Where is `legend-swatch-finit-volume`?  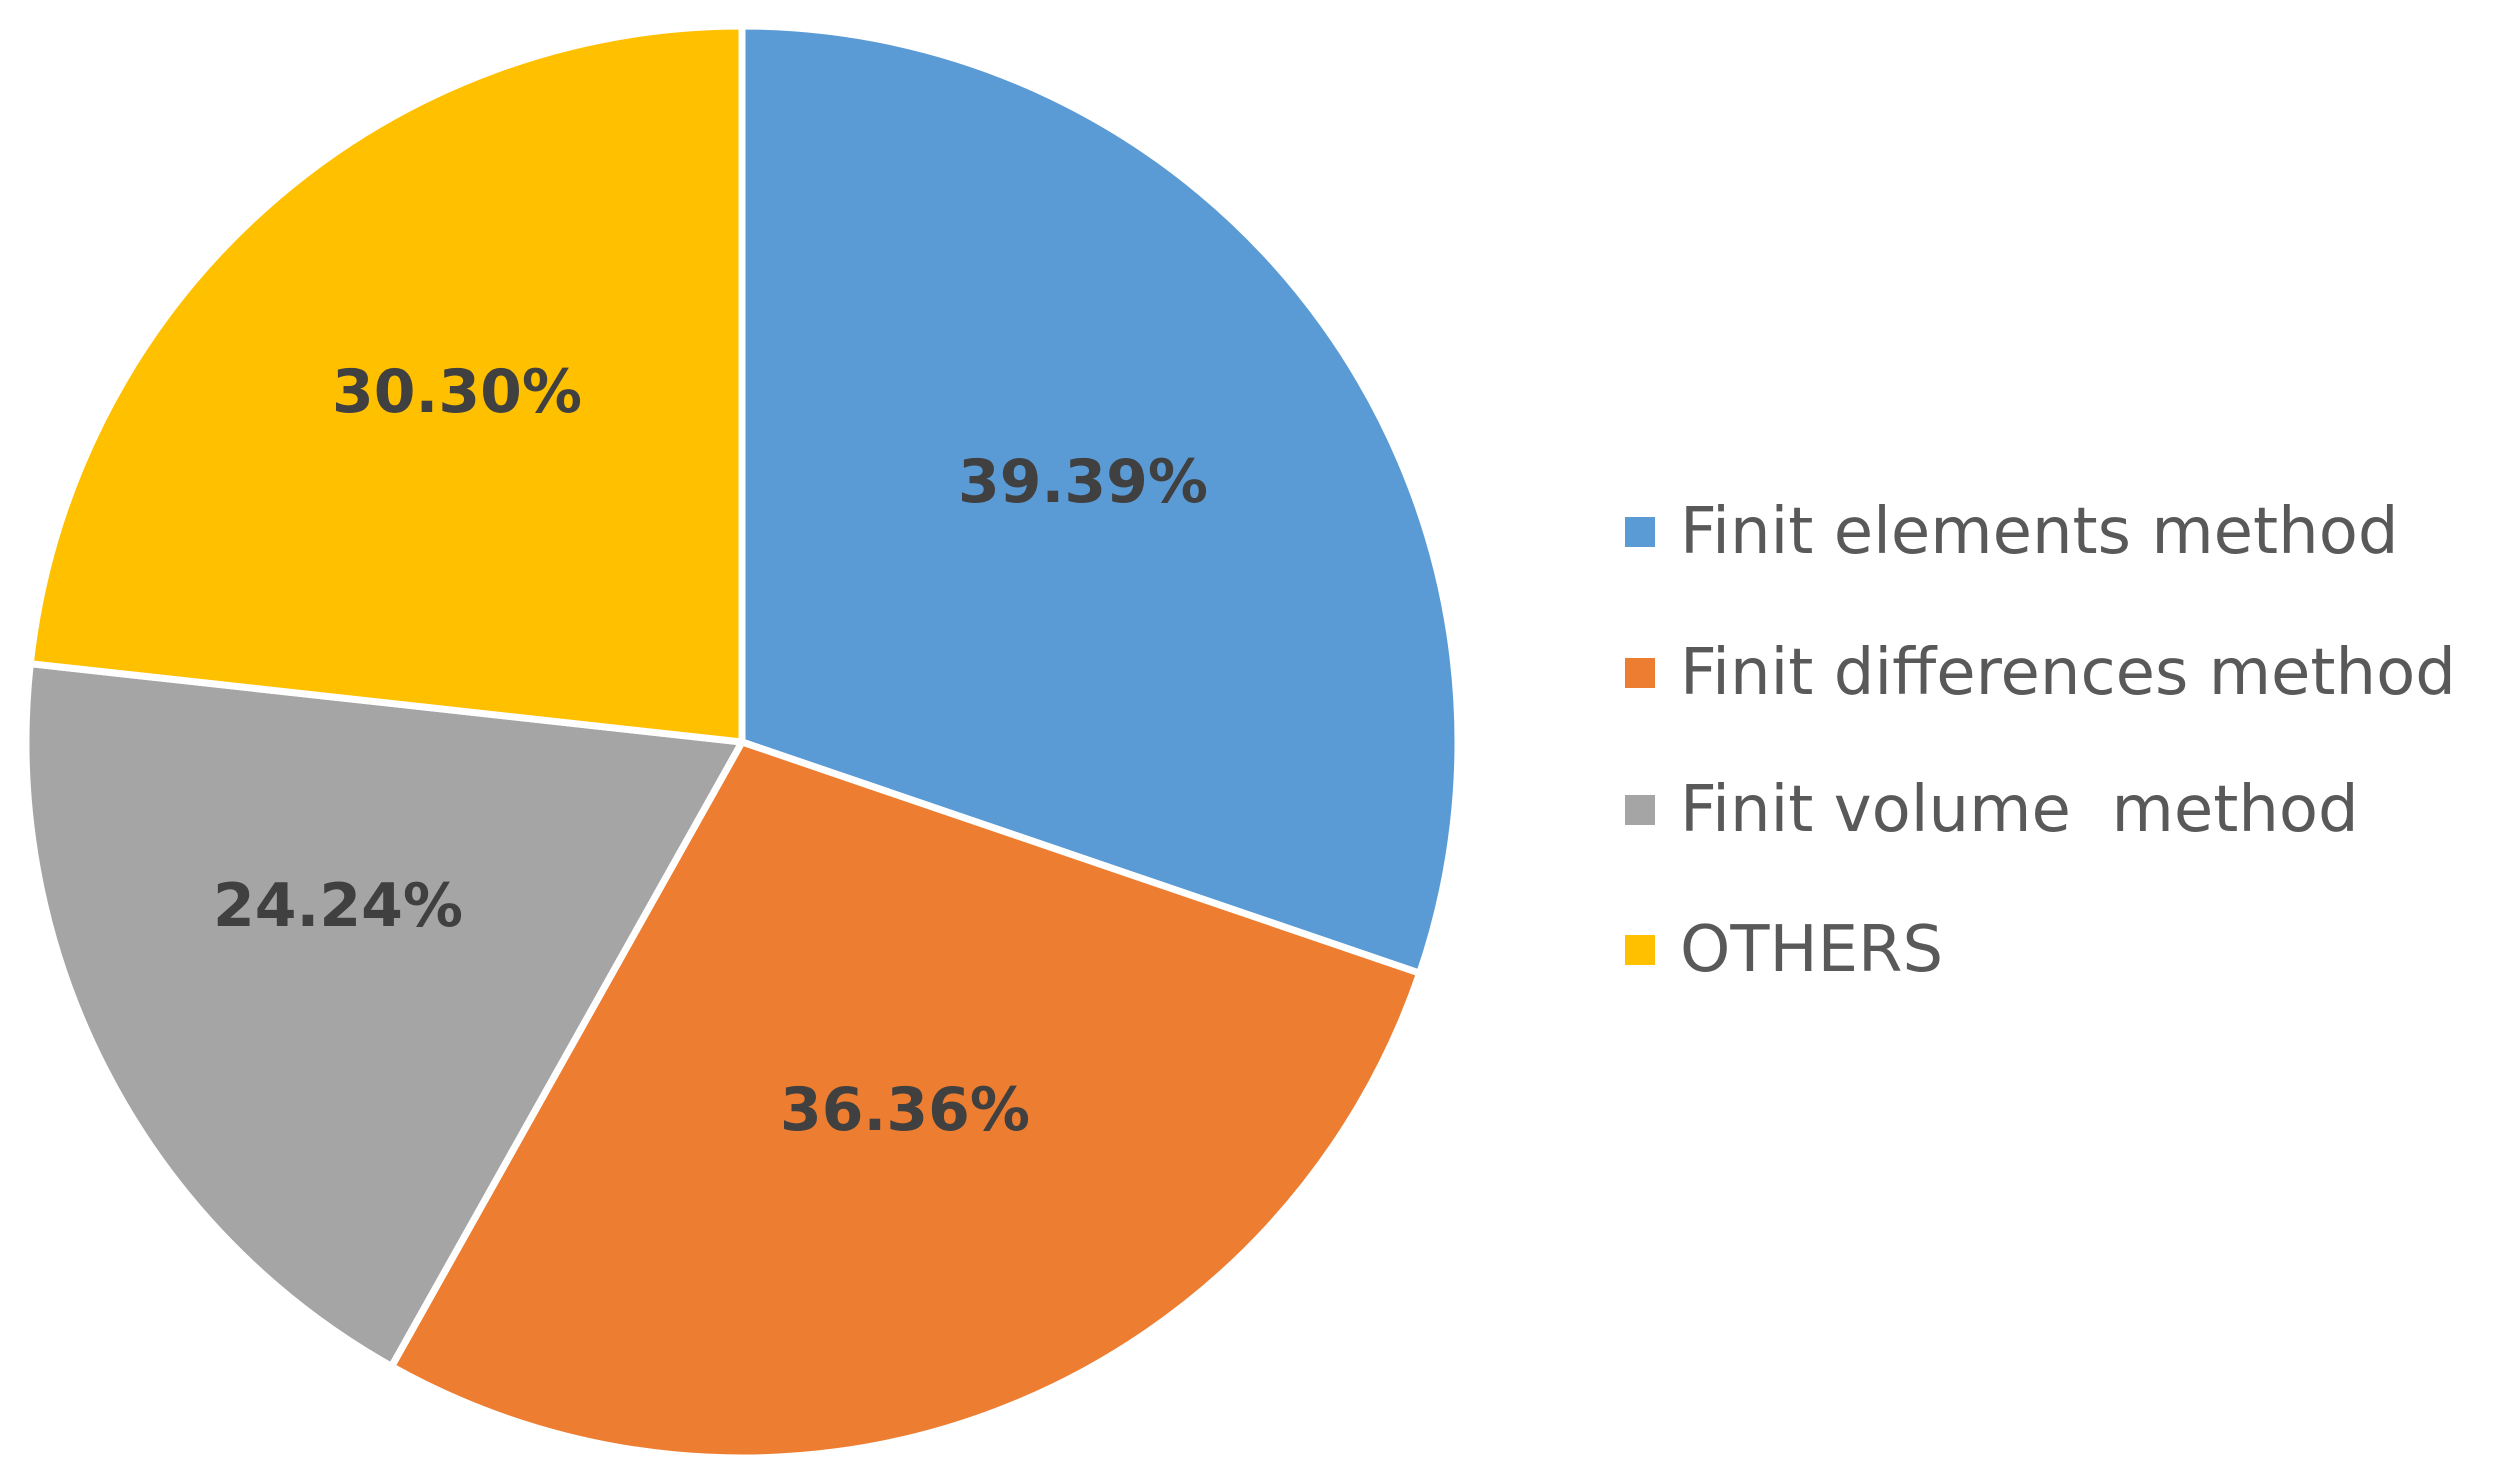 legend-swatch-finit-volume is located at coordinates (1640, 810).